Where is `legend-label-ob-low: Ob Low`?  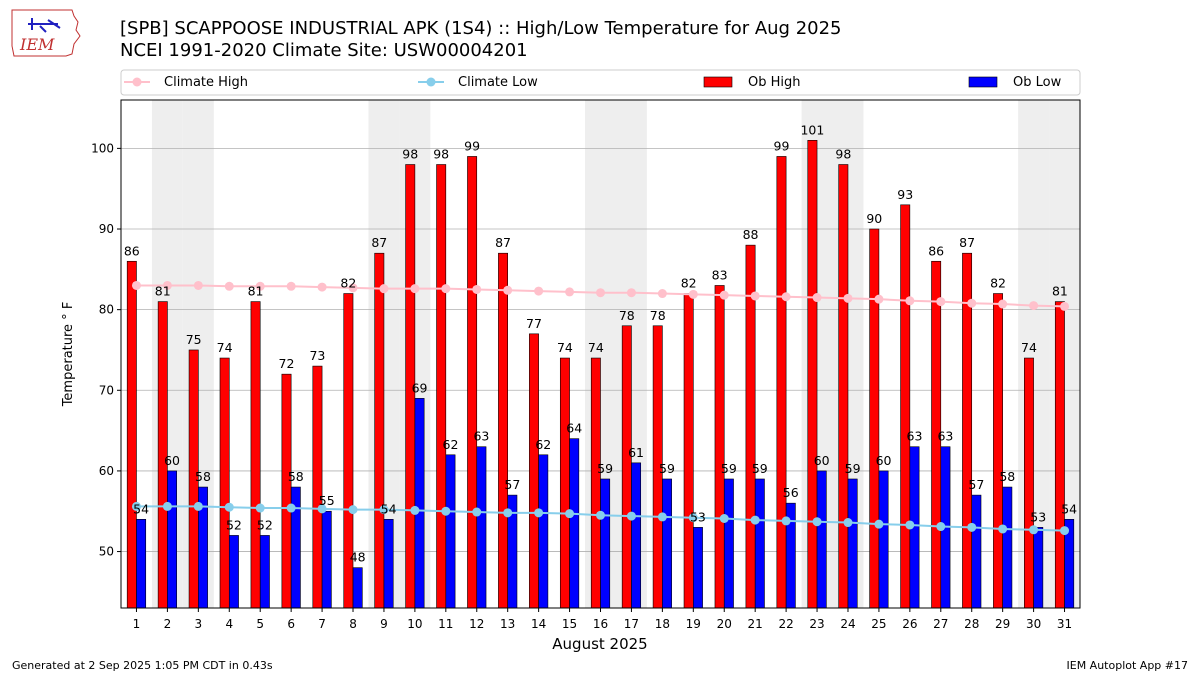 legend-label-ob-low: Ob Low is located at coordinates (1037, 82).